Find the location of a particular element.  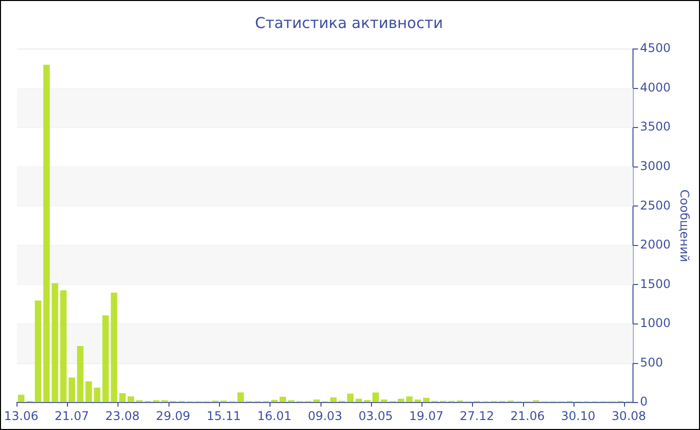

x-tick-label: 23.08 is located at coordinates (122, 415).